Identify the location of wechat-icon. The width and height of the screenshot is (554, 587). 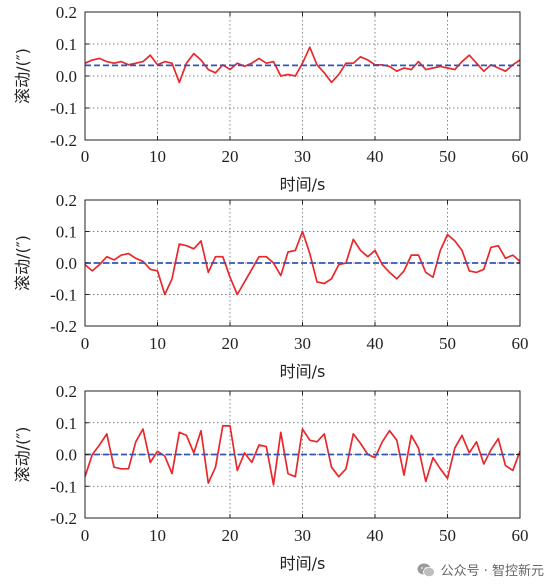
(426, 570).